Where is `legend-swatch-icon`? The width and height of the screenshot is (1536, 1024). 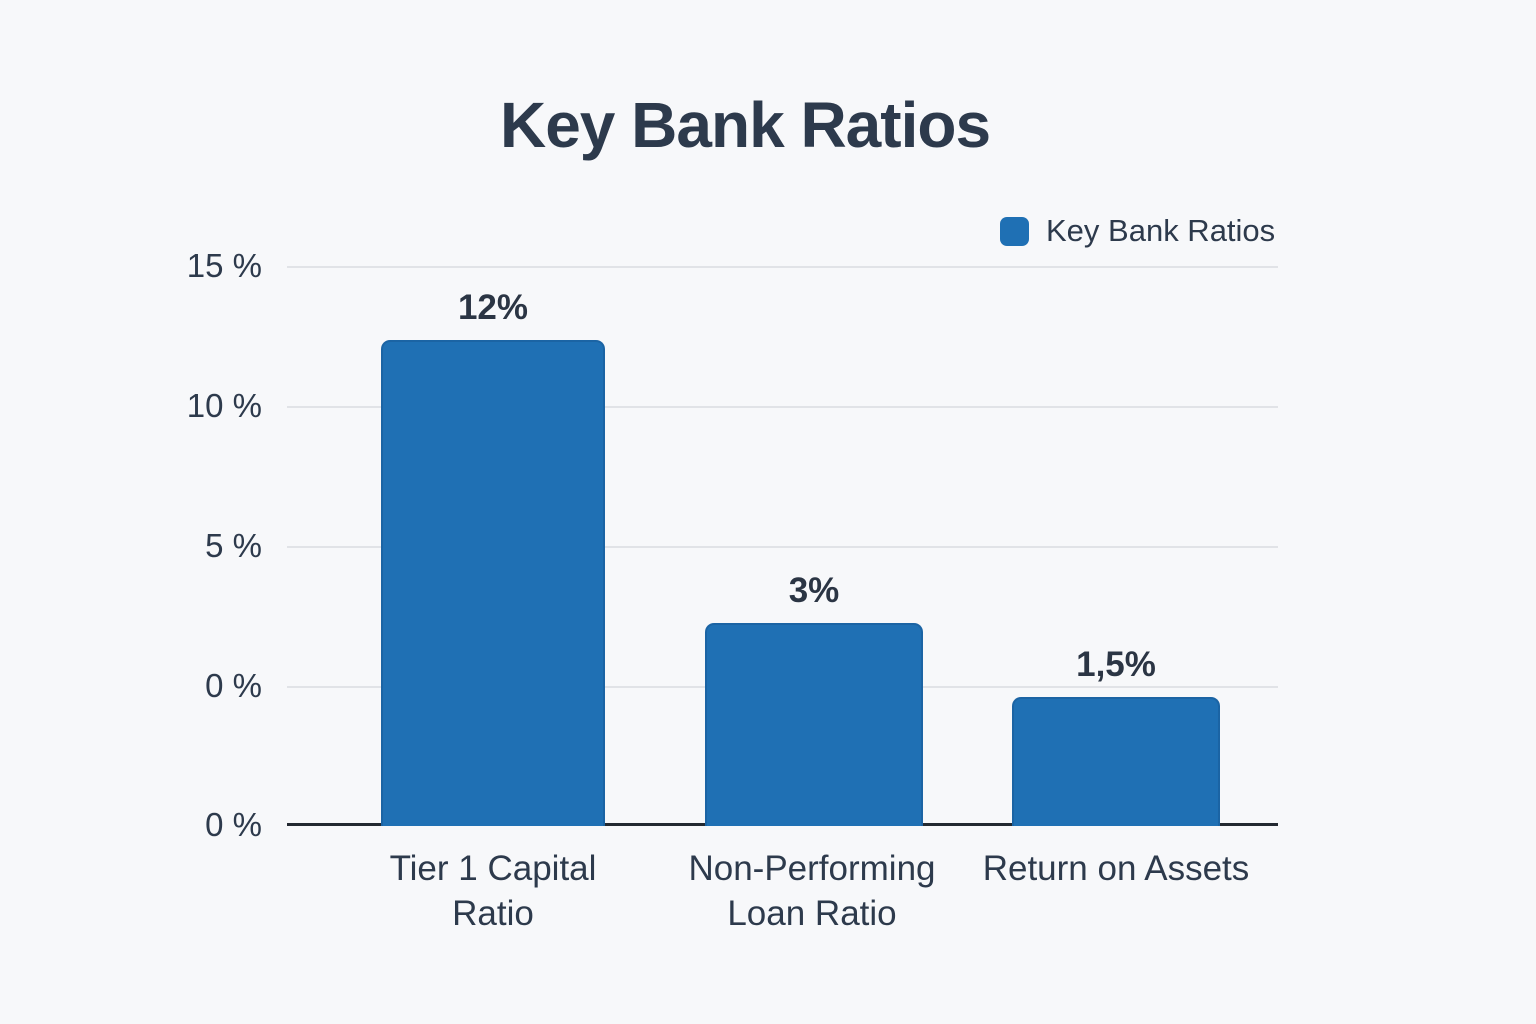
legend-swatch-icon is located at coordinates (1014, 231).